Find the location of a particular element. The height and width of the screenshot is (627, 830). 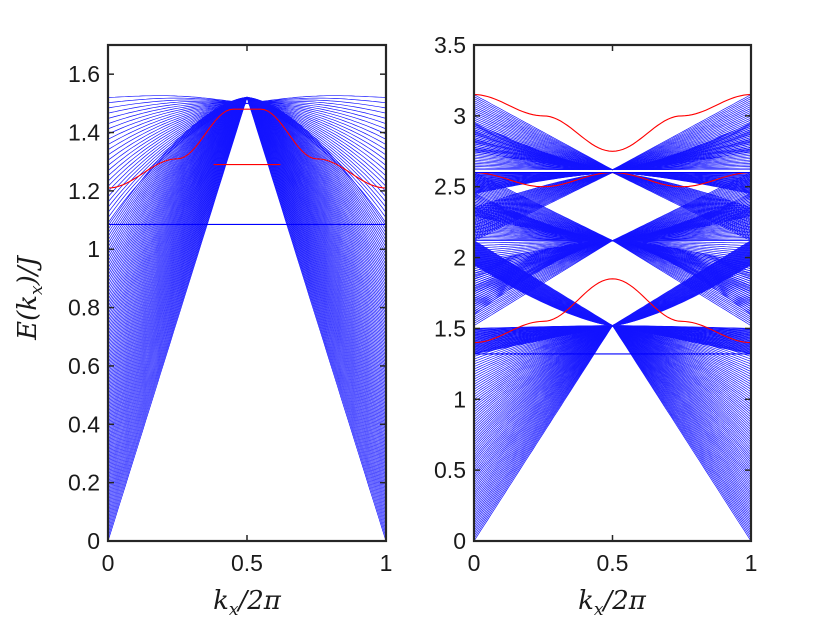

y-tick-label: 1.4 is located at coordinates (84, 133).